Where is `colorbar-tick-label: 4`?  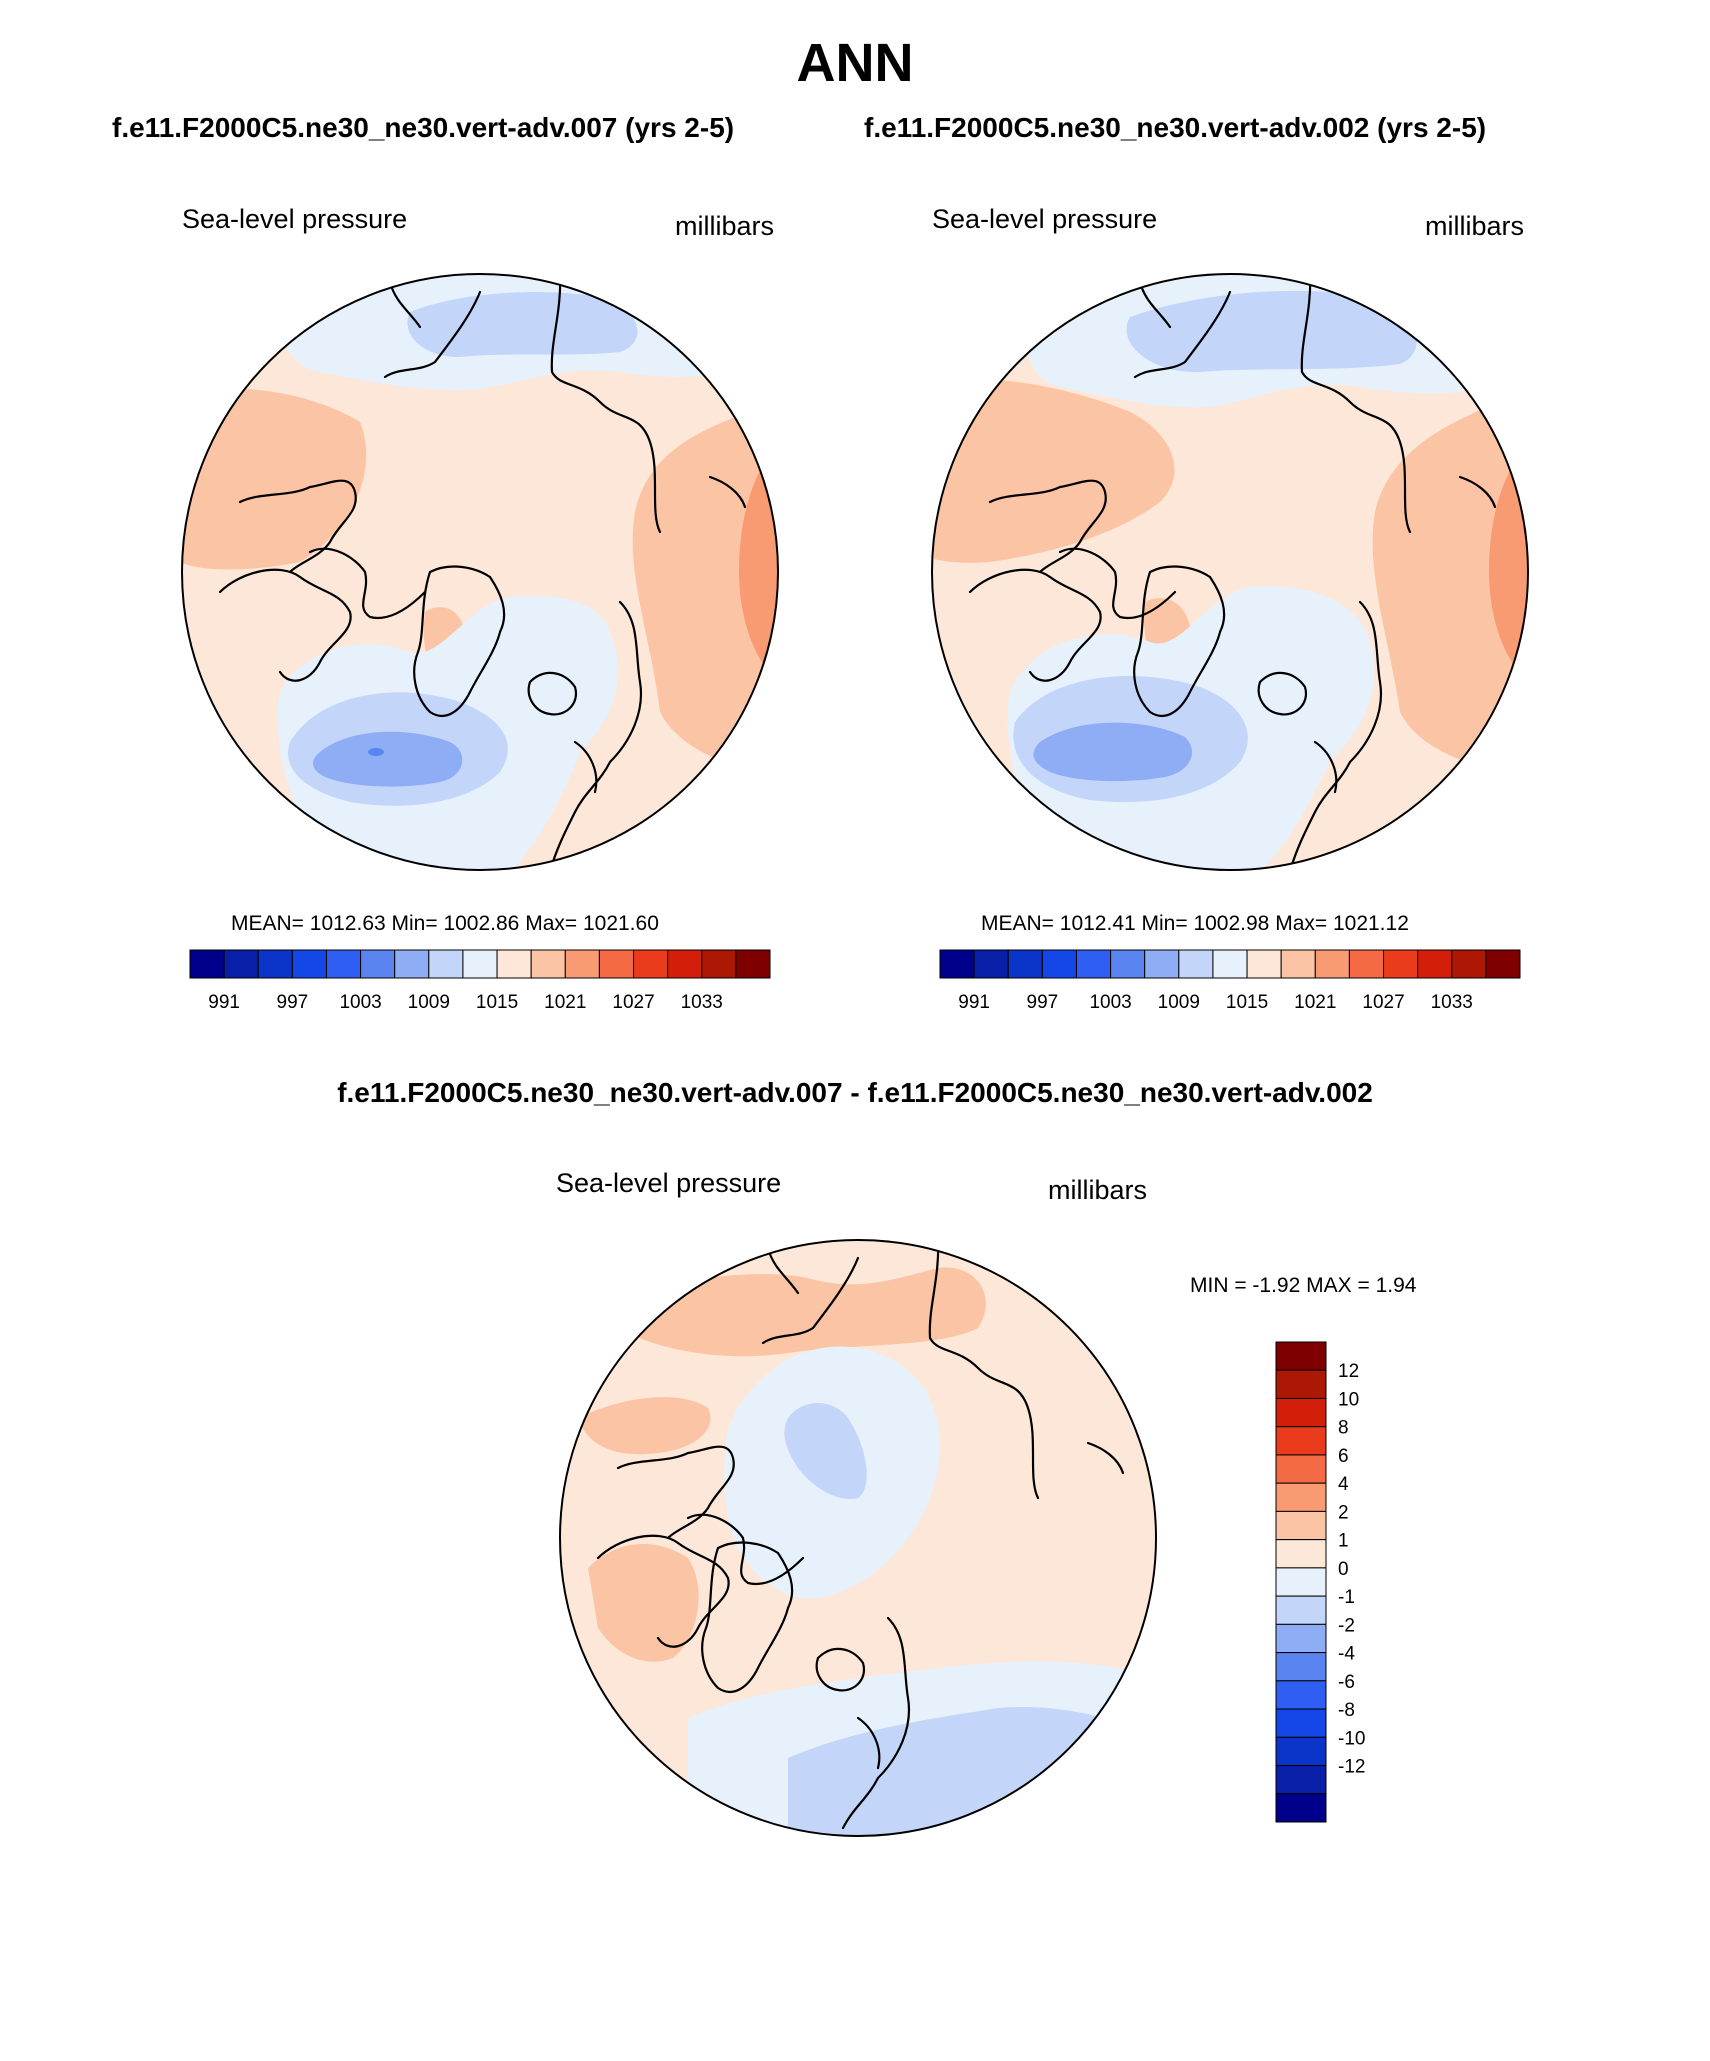
colorbar-tick-label: 4 is located at coordinates (1343, 1484).